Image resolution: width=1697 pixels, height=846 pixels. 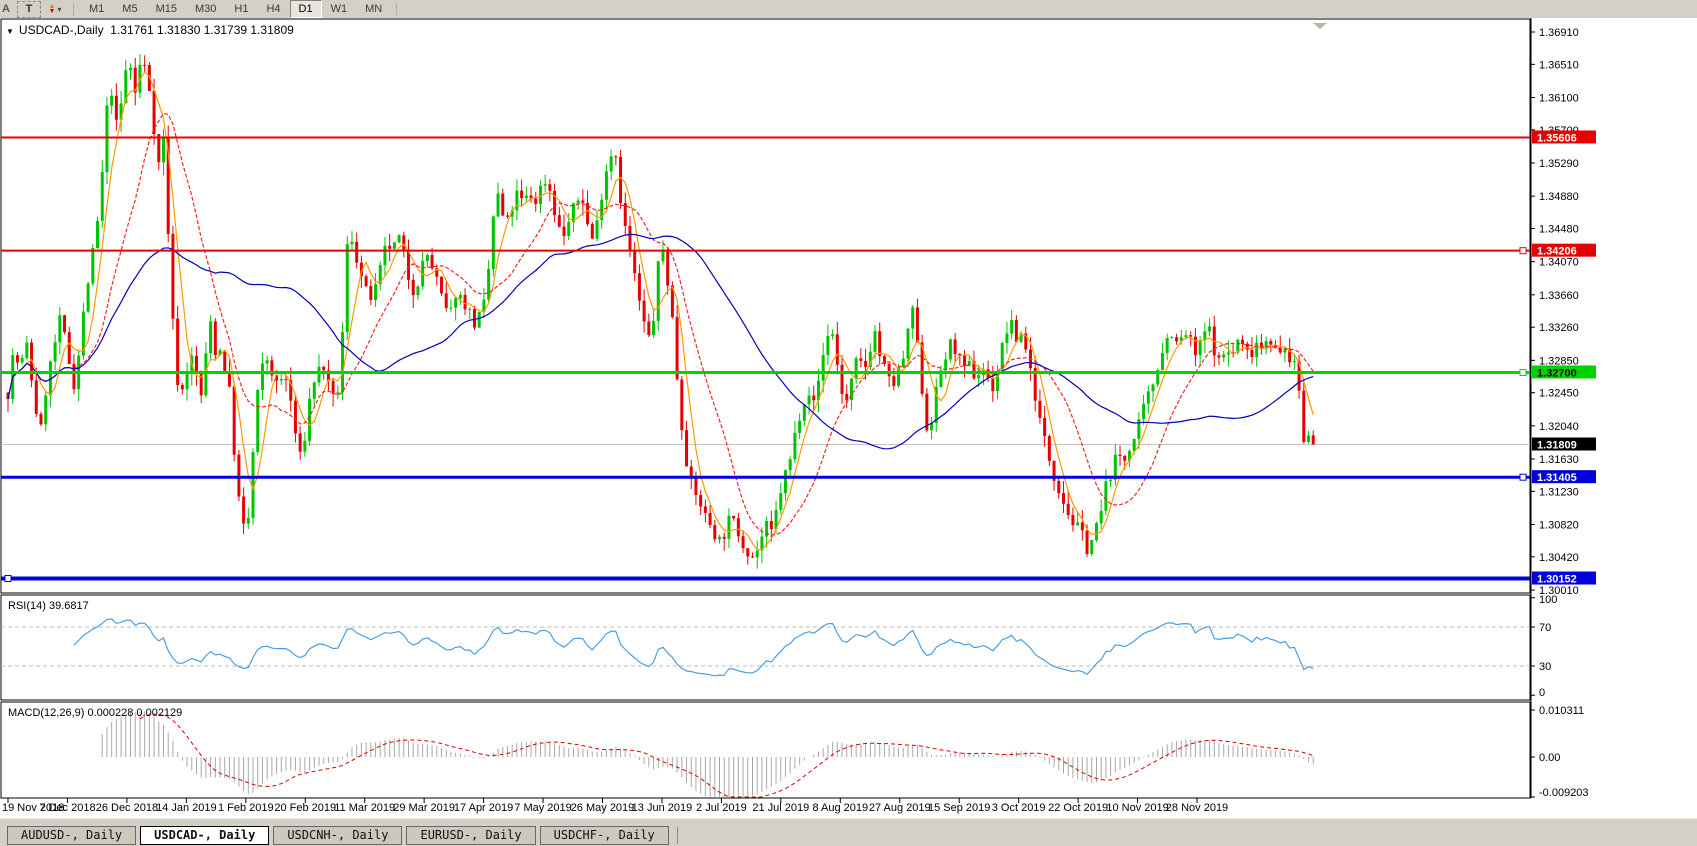 I want to click on timeframe-button-mn: MN, so click(x=374, y=9).